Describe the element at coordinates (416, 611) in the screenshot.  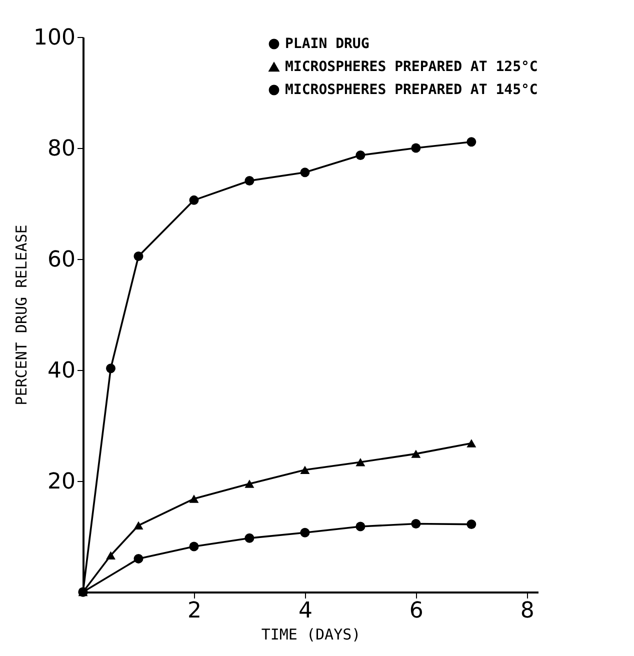
I see `x-tick-label: 6` at that location.